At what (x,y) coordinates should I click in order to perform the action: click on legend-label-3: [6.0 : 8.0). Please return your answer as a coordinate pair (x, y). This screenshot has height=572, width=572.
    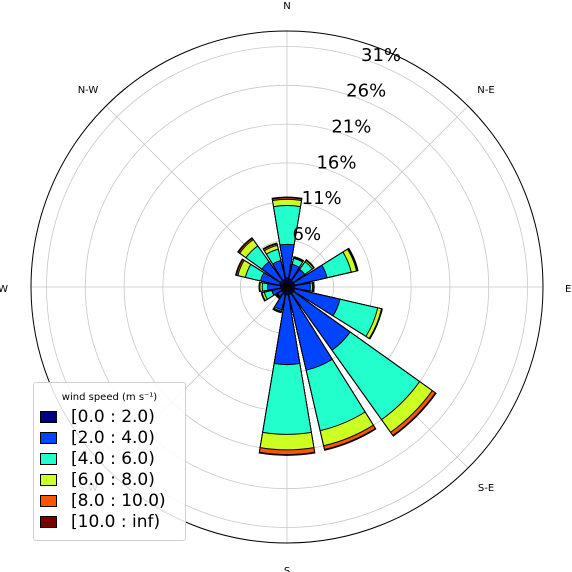
    Looking at the image, I should click on (113, 479).